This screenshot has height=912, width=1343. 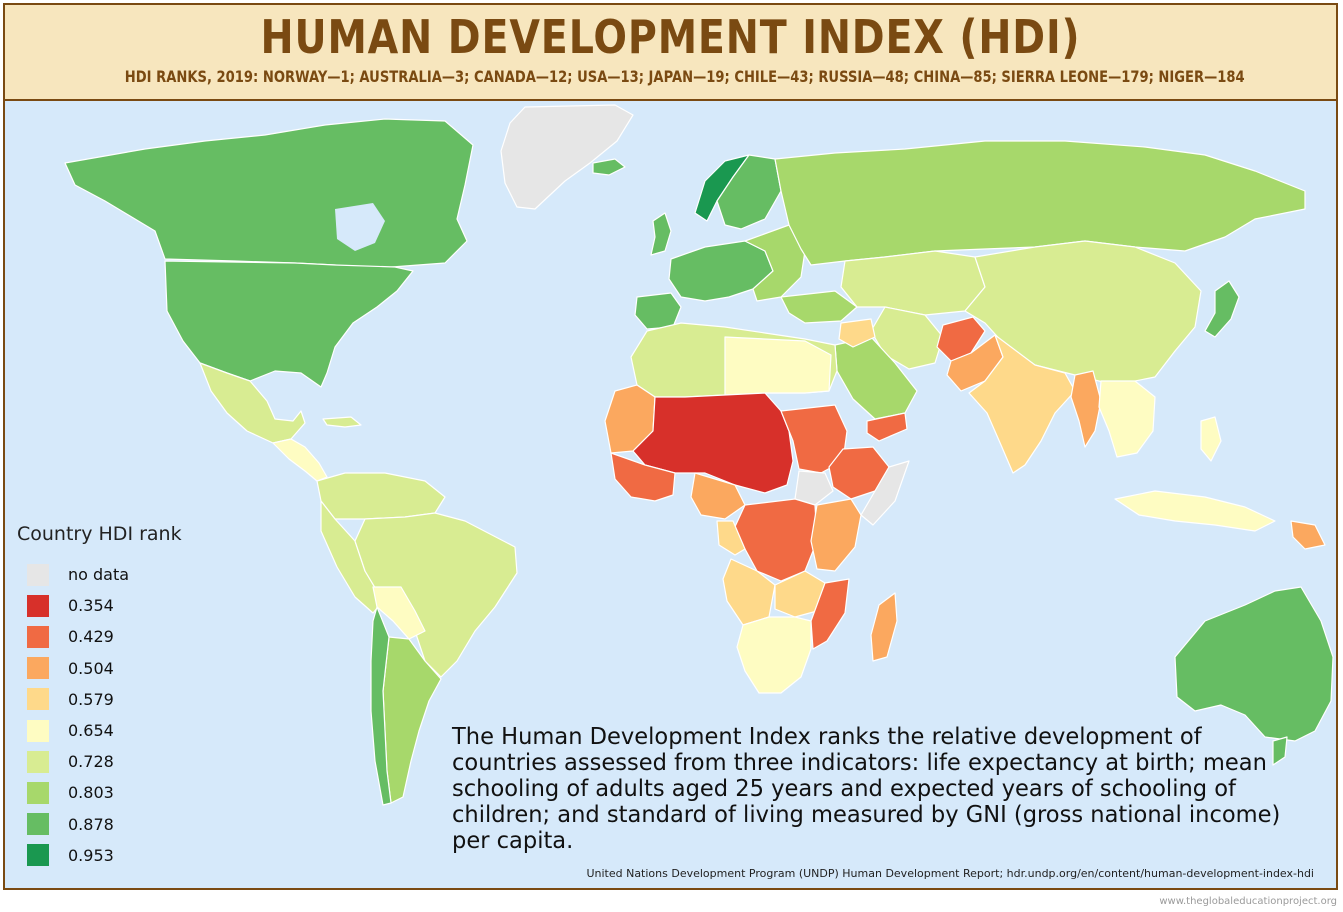 What do you see at coordinates (91, 824) in the screenshot?
I see `legend-label: 0.878` at bounding box center [91, 824].